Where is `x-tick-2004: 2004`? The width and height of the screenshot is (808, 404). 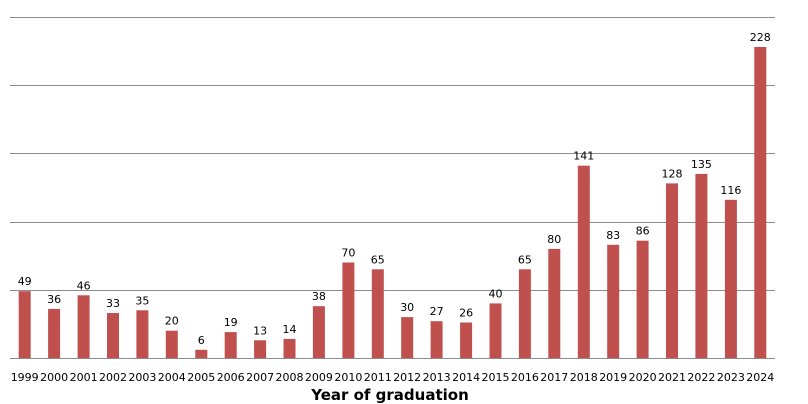 x-tick-2004: 2004 is located at coordinates (172, 377).